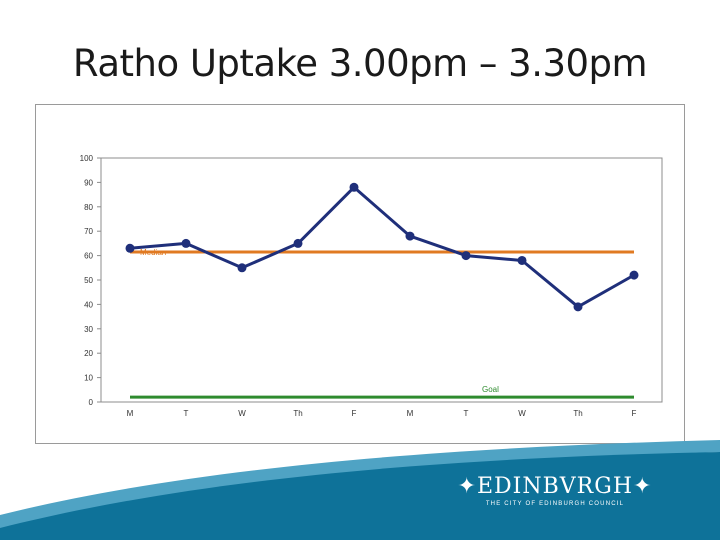 This screenshot has width=720, height=540. I want to click on y-tick-label: 50, so click(88, 280).